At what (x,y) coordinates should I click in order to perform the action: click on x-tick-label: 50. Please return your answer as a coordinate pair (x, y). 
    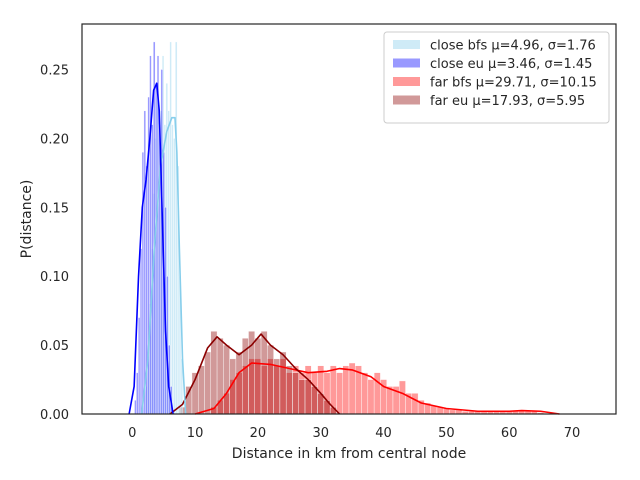
    Looking at the image, I should click on (446, 433).